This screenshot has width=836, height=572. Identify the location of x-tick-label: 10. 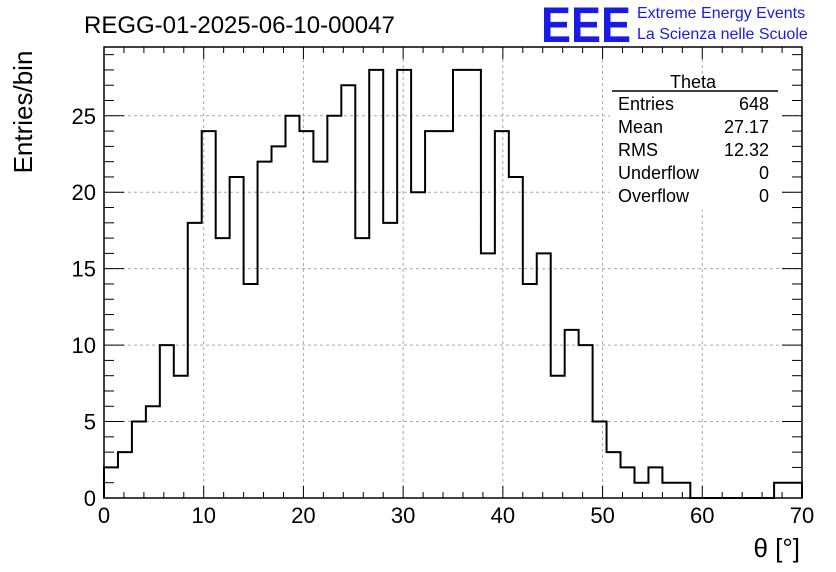
(203, 515).